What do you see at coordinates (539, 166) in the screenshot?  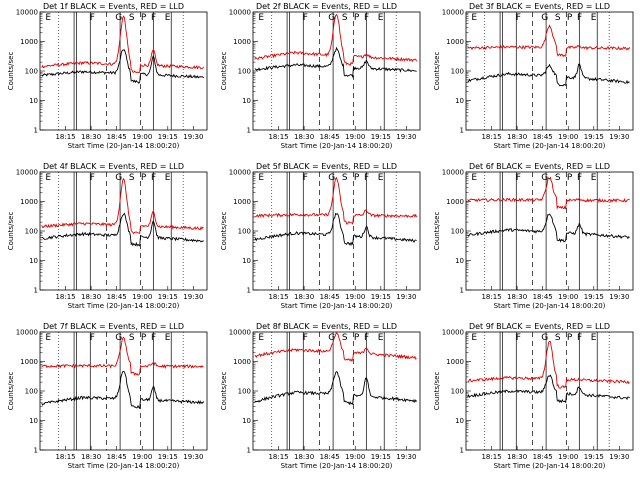 I see `panel-title: Det 6f BLACK = Events, RED = LLD` at bounding box center [539, 166].